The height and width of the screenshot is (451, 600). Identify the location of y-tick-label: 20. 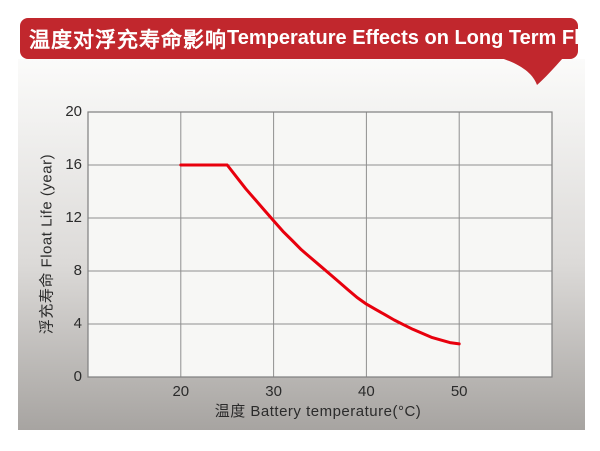
(73, 111).